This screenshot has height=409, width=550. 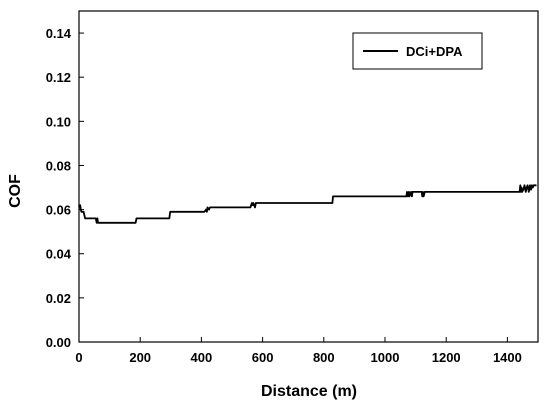 I want to click on y-tick-label: 0.02, so click(x=58, y=298).